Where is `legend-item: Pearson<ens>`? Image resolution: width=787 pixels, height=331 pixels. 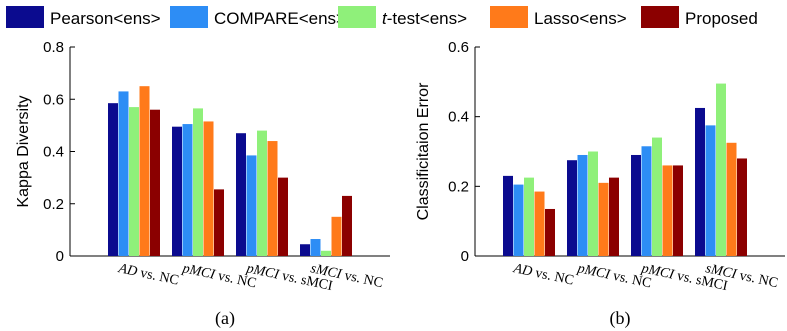
legend-item: Pearson<ens> is located at coordinates (83, 17).